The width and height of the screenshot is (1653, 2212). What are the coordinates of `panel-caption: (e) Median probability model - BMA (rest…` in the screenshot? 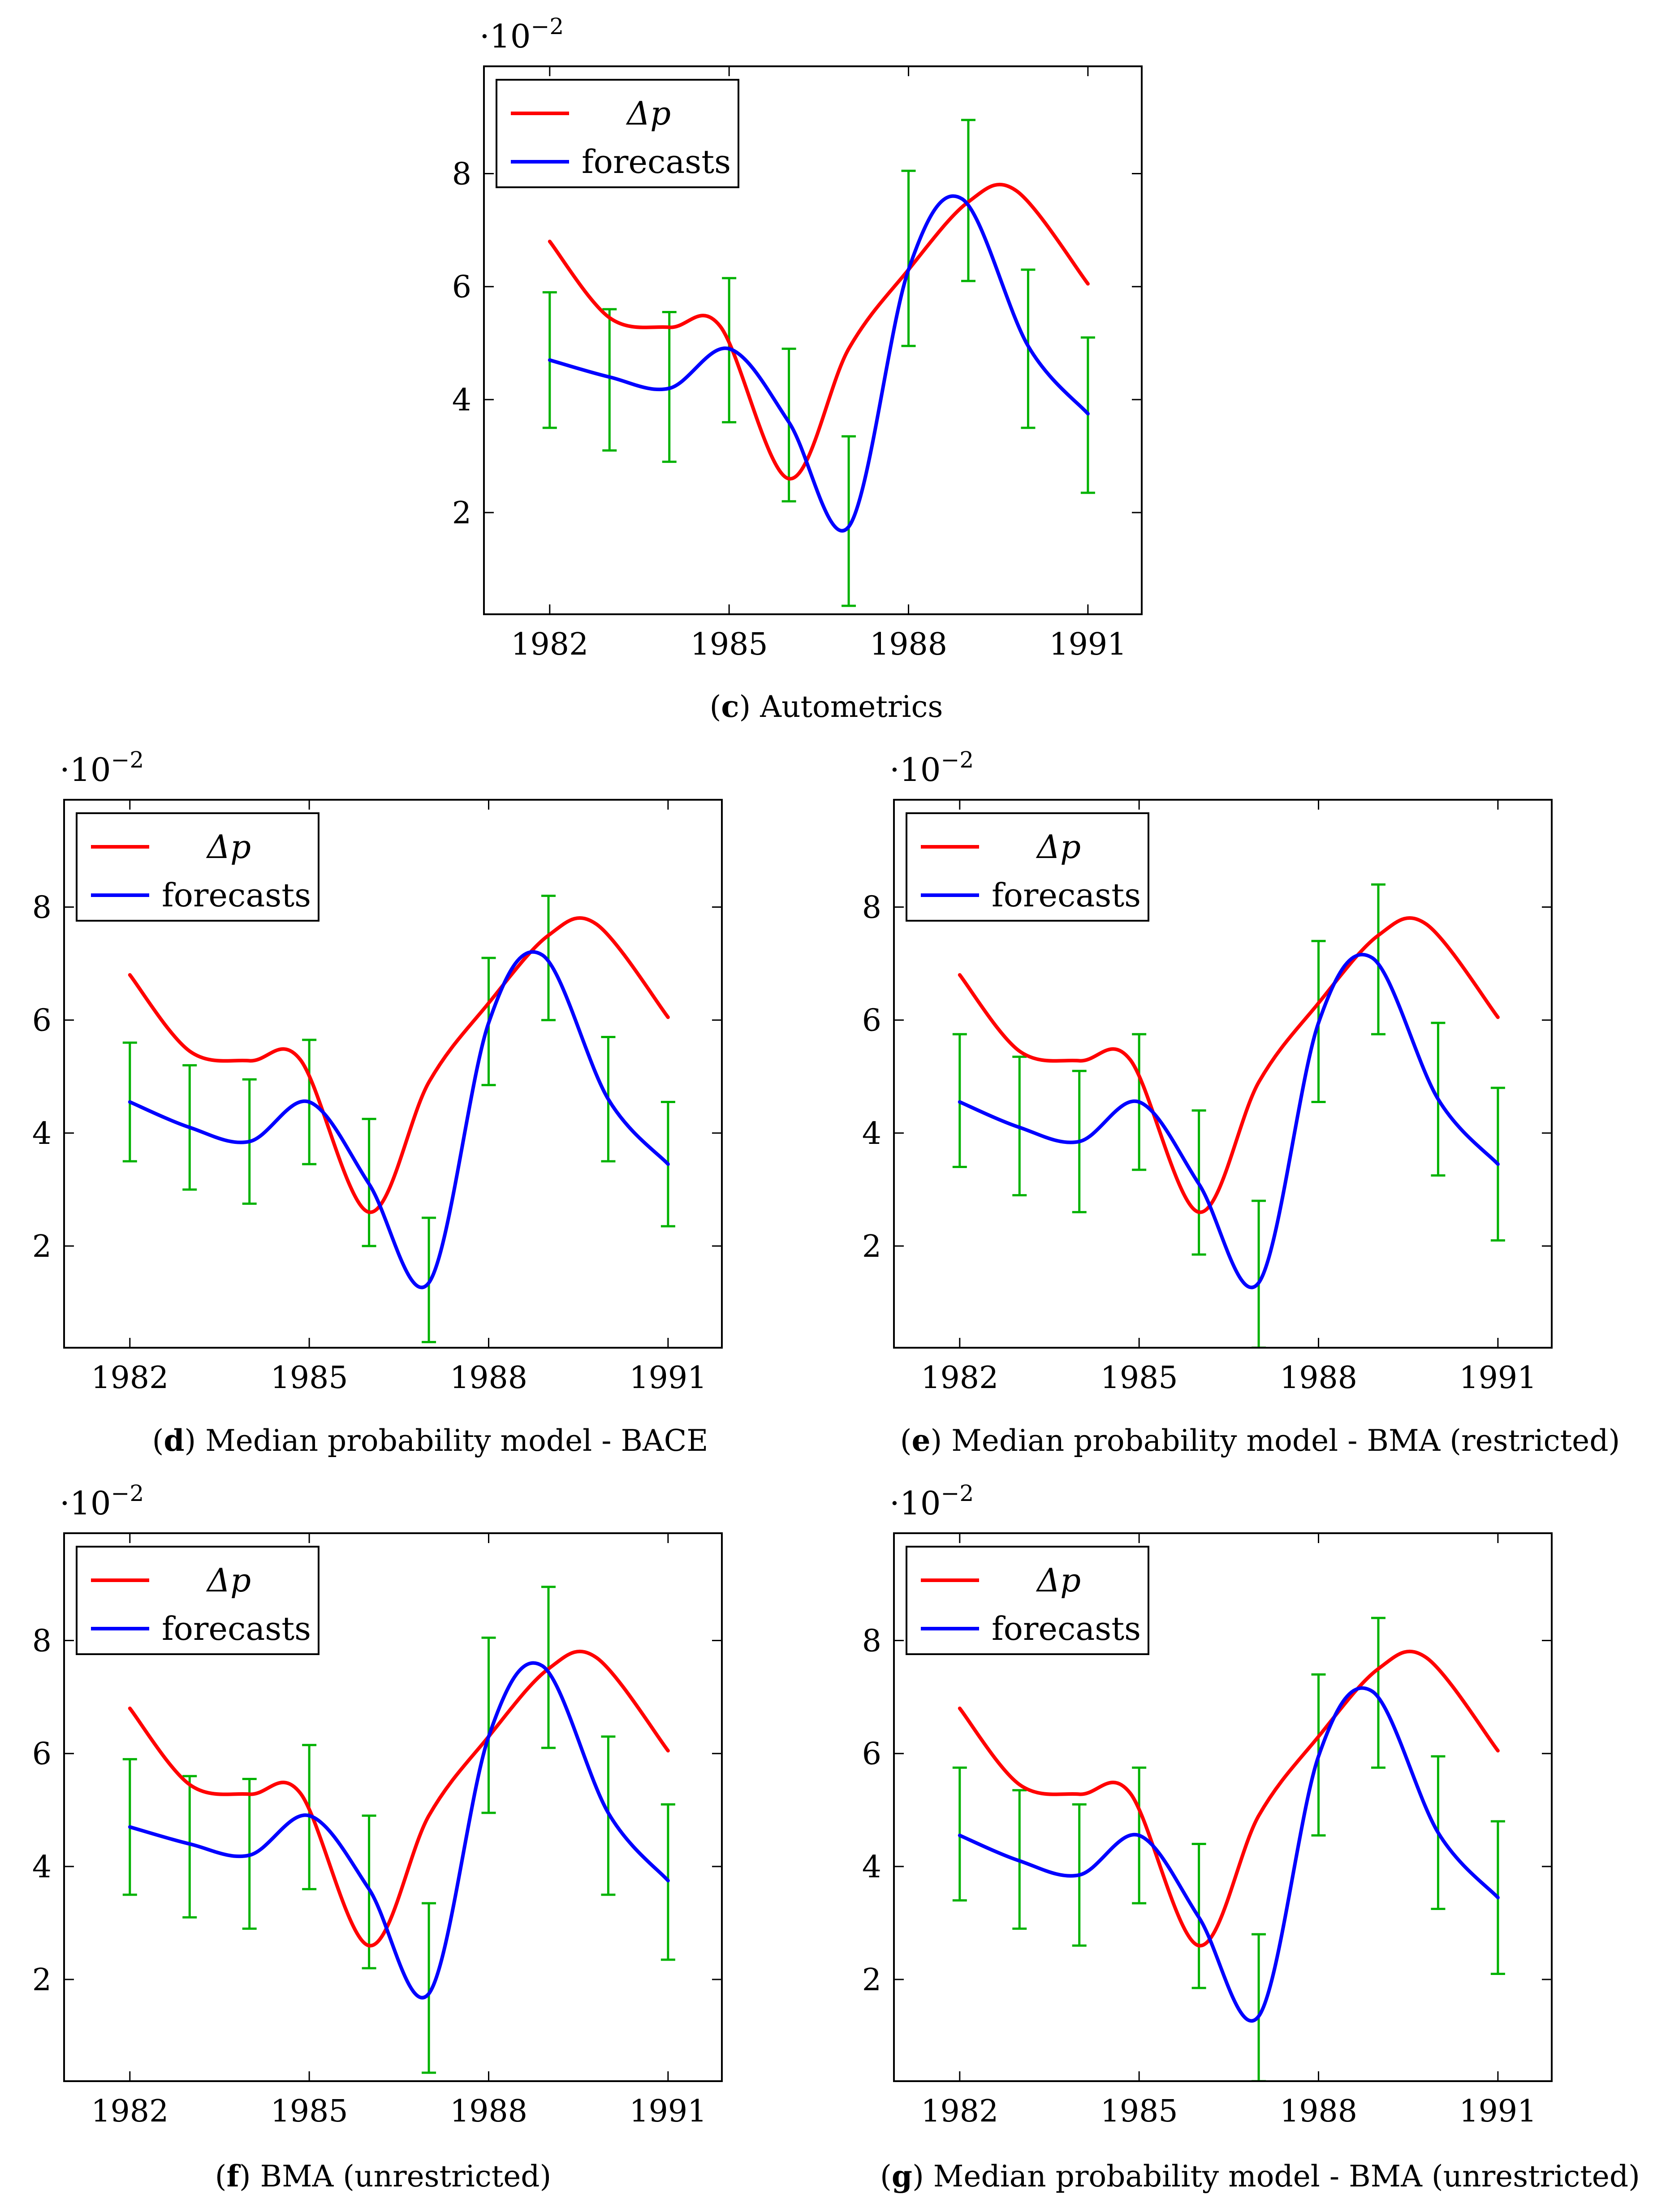 It's located at (1260, 1440).